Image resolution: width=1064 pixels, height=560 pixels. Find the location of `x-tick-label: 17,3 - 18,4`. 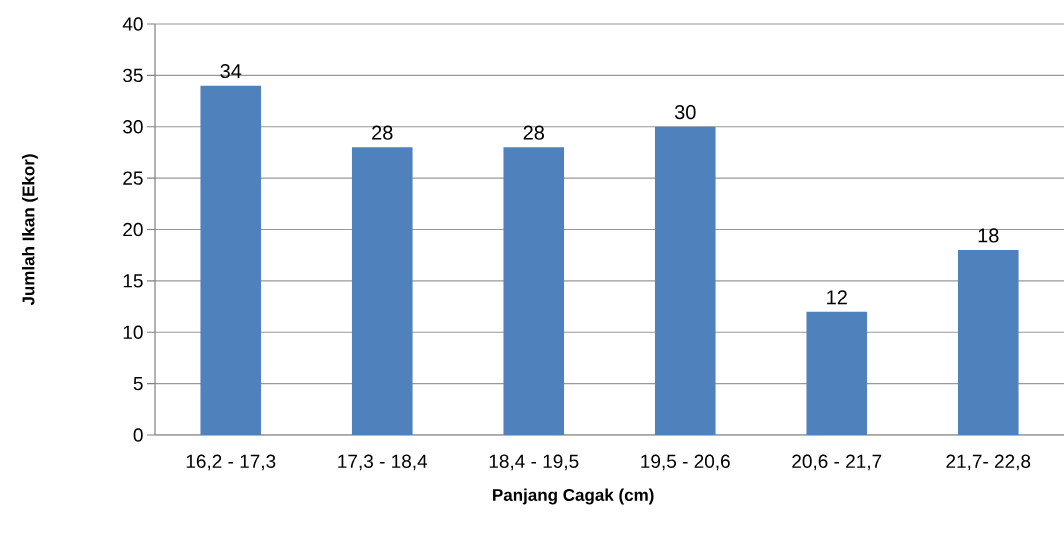

x-tick-label: 17,3 - 18,4 is located at coordinates (383, 462).